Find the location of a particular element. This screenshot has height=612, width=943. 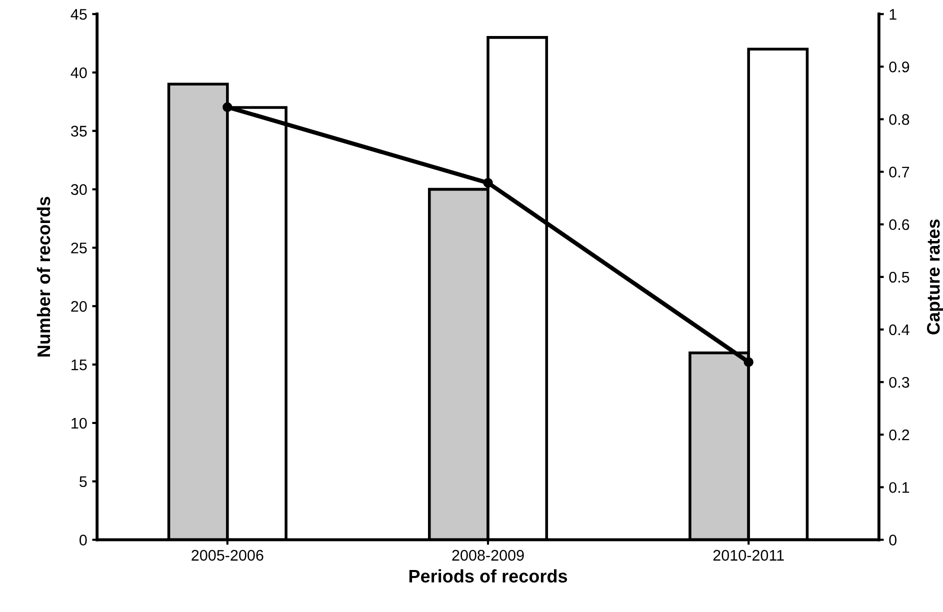

y-tick-label: 25 is located at coordinates (79, 248).